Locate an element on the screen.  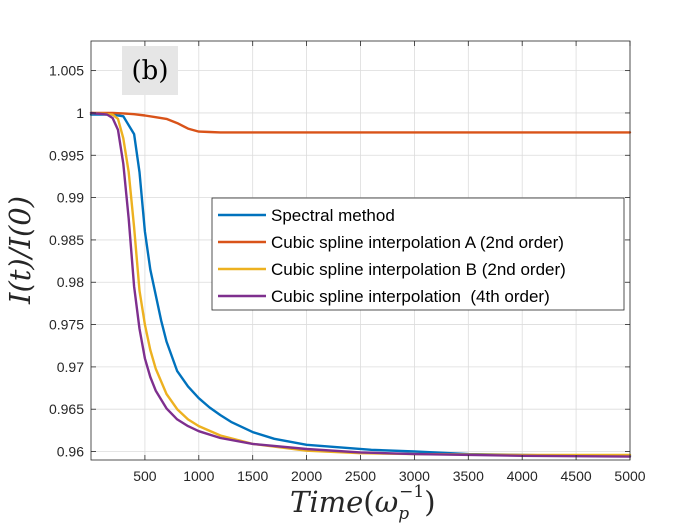
y-tick-label: 1 is located at coordinates (80, 113).